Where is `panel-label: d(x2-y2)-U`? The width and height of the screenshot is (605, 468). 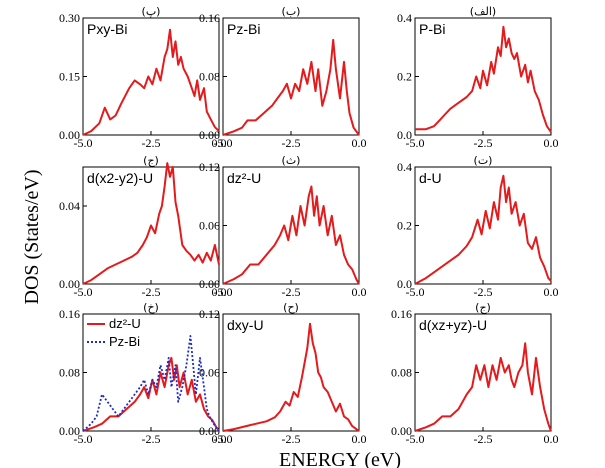
panel-label: d(x2-y2)-U is located at coordinates (120, 178).